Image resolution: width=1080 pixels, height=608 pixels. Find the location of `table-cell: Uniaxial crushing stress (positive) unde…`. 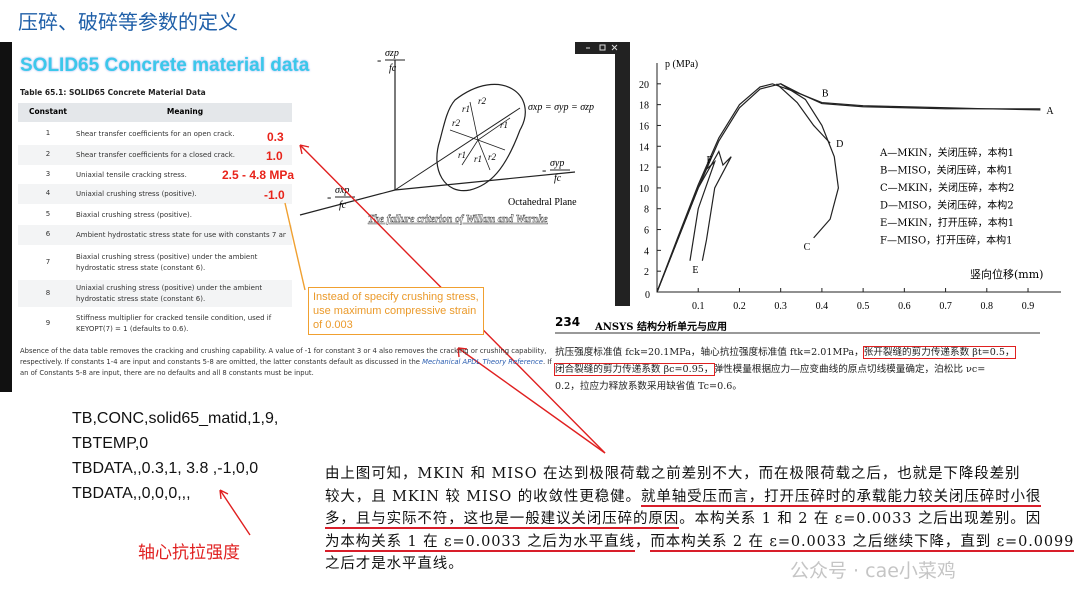

table-cell: Uniaxial crushing stress (positive) unde… is located at coordinates (169, 293).